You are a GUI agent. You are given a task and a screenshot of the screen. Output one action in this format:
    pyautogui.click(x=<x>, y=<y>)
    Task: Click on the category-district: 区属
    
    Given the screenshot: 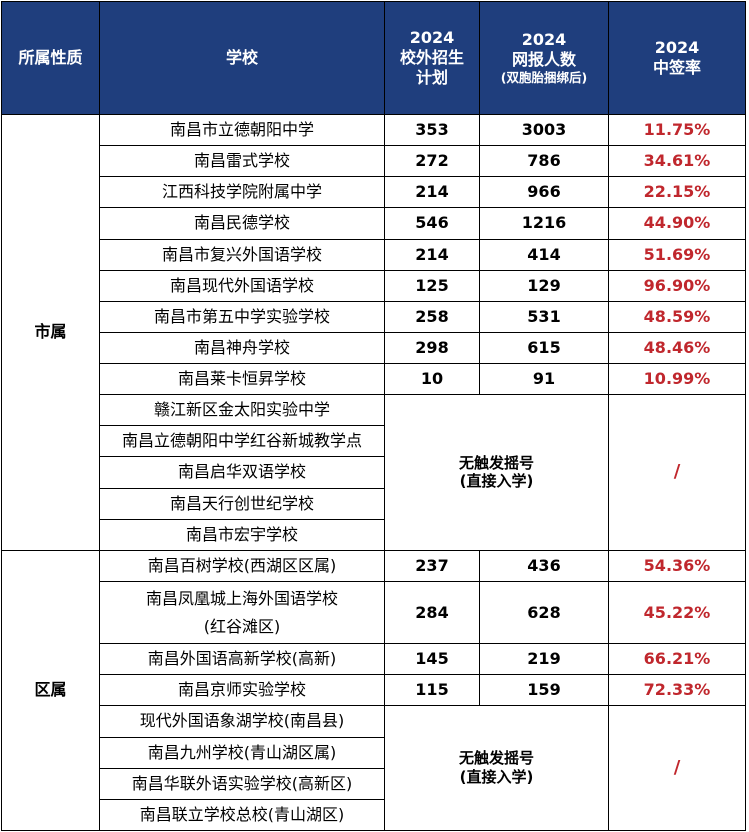 What is the action you would take?
    pyautogui.click(x=50, y=690)
    